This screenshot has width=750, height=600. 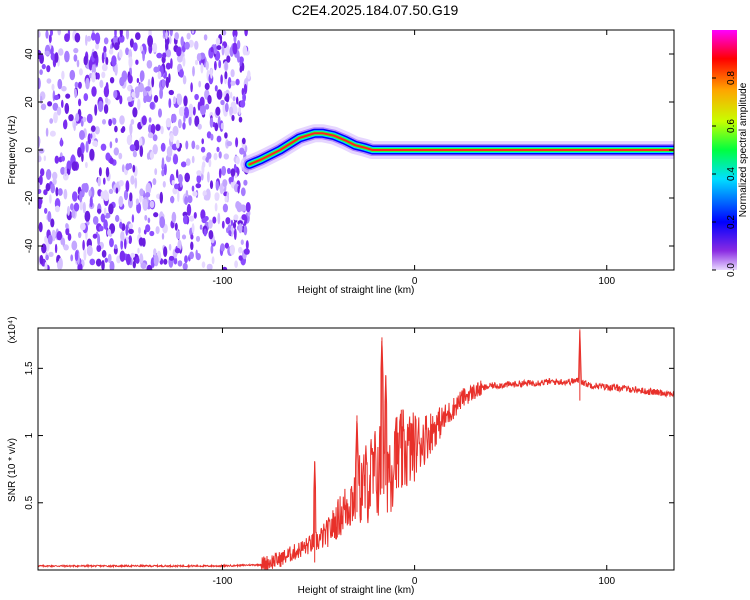 I want to click on y-tick-label: 20, so click(x=29, y=102).